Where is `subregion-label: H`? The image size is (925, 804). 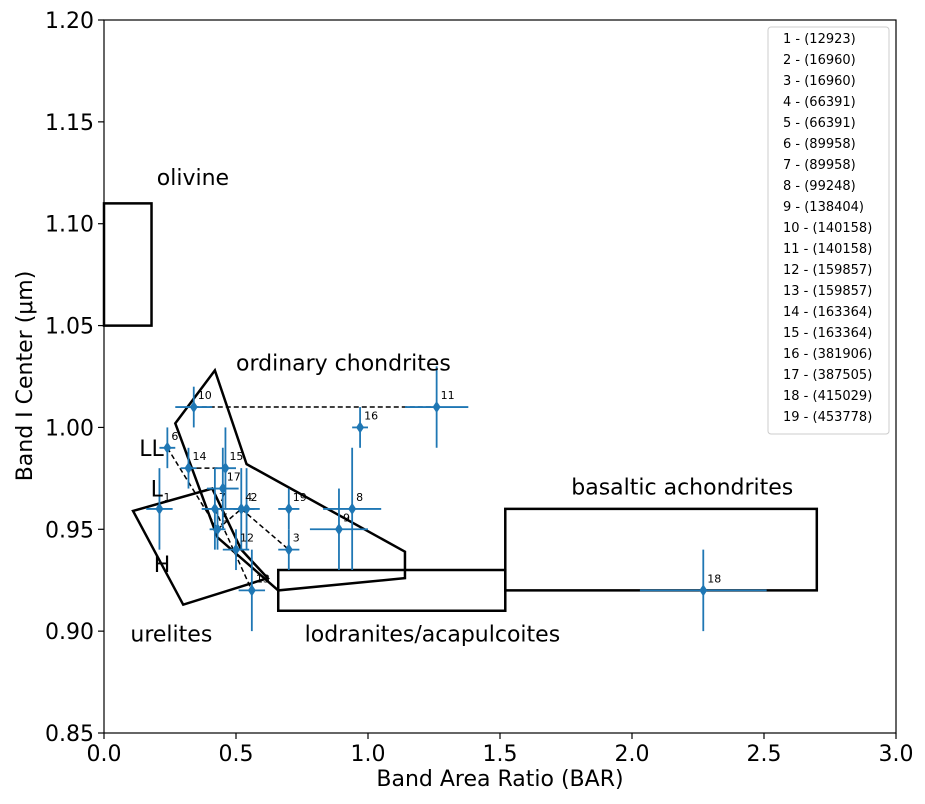
subregion-label: H is located at coordinates (162, 565).